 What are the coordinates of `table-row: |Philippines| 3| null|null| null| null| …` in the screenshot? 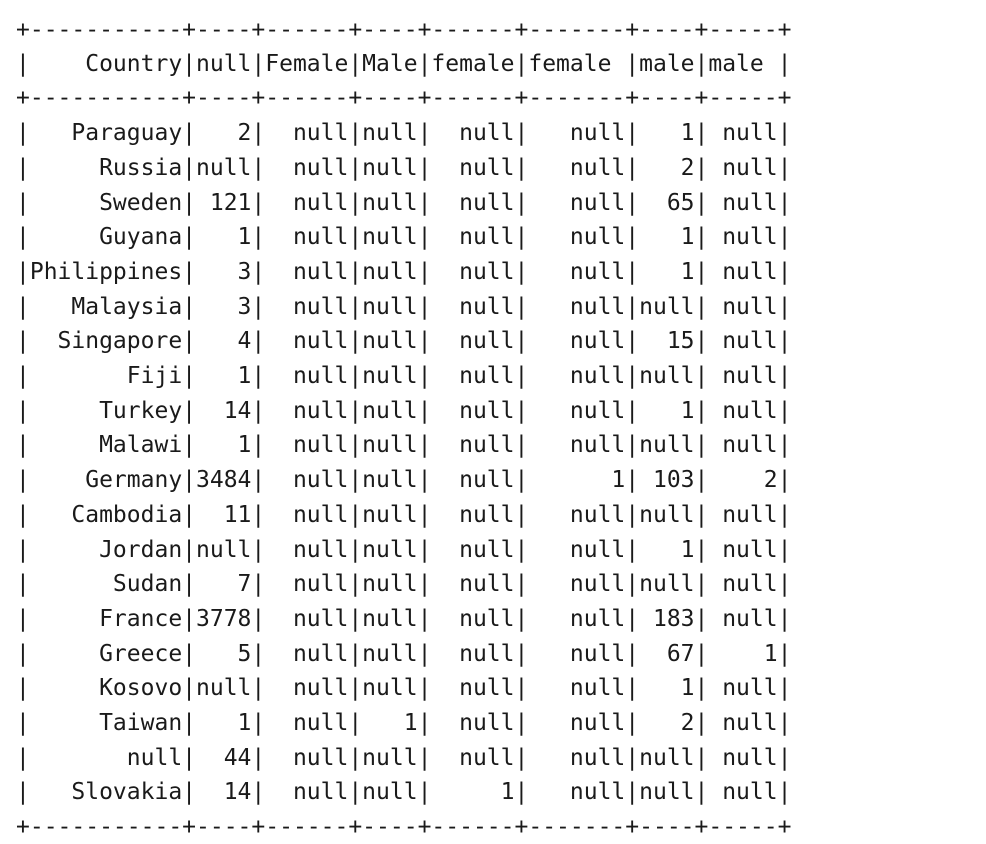 It's located at (404, 272).